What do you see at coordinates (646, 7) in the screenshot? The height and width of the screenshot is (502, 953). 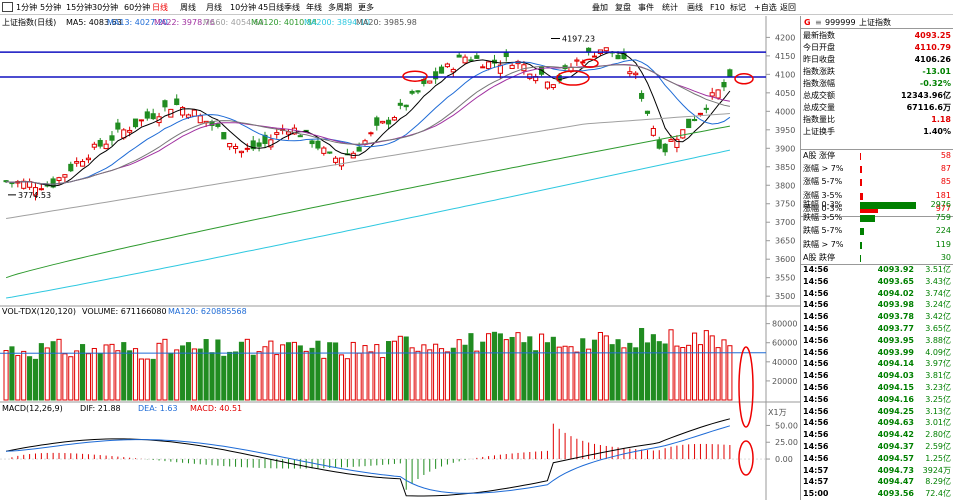 I see `toolbar-right-2: 事件` at bounding box center [646, 7].